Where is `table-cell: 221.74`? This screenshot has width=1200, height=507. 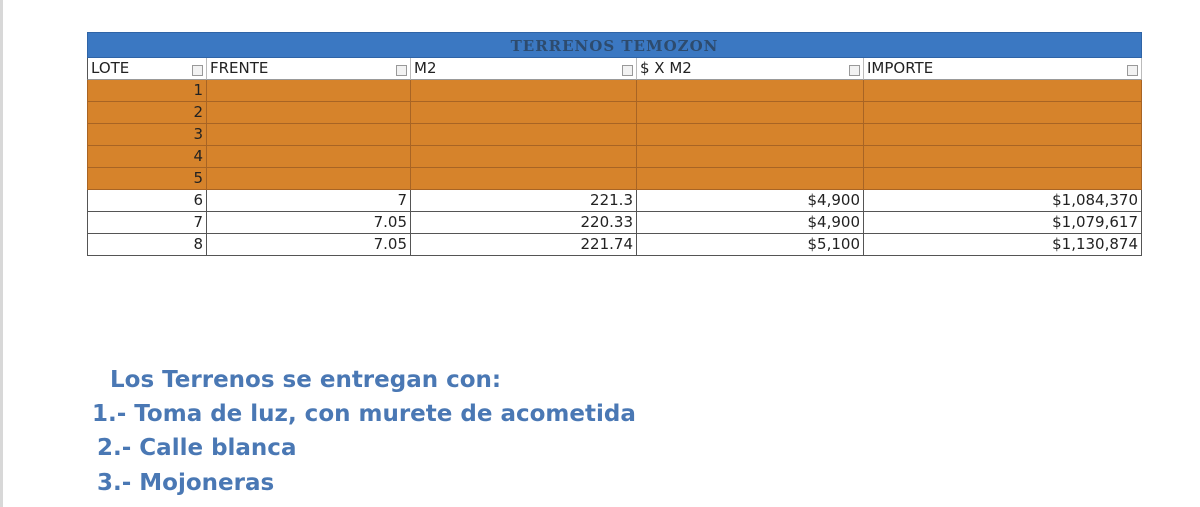
table-cell: 221.74 is located at coordinates (524, 245).